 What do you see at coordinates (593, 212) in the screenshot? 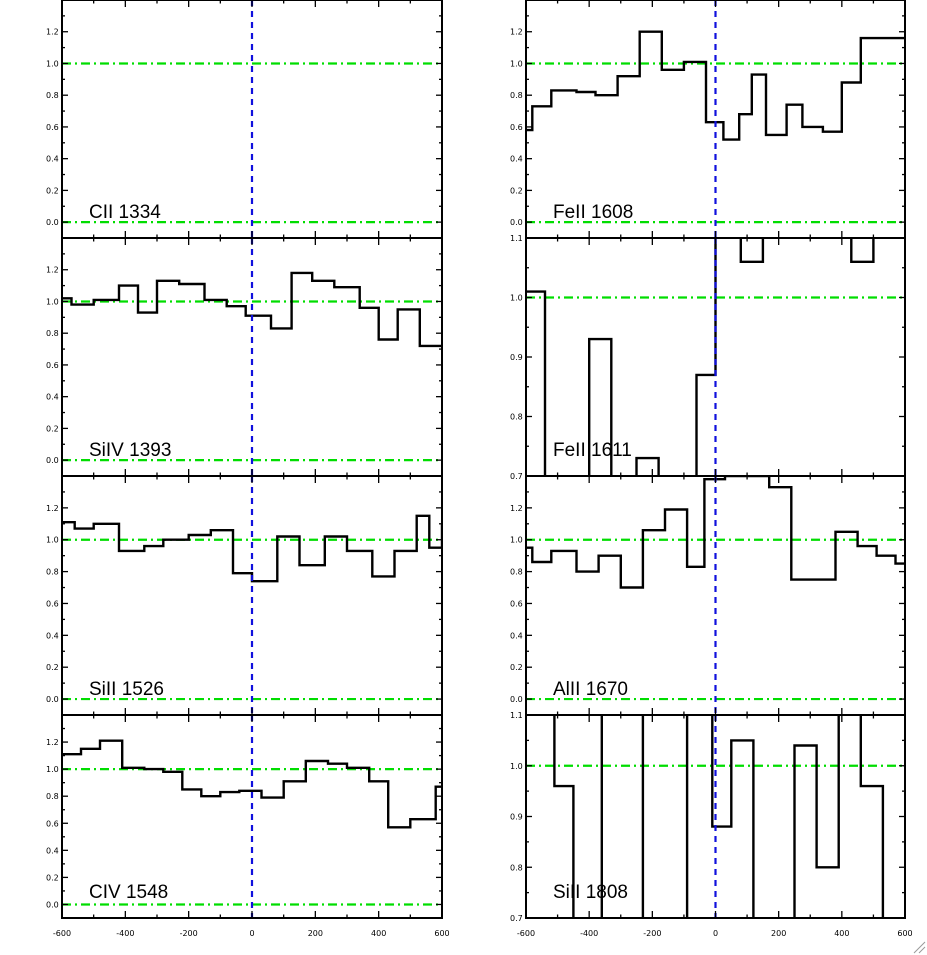
I see `ion-label-feii-1608: FeII 1608` at bounding box center [593, 212].